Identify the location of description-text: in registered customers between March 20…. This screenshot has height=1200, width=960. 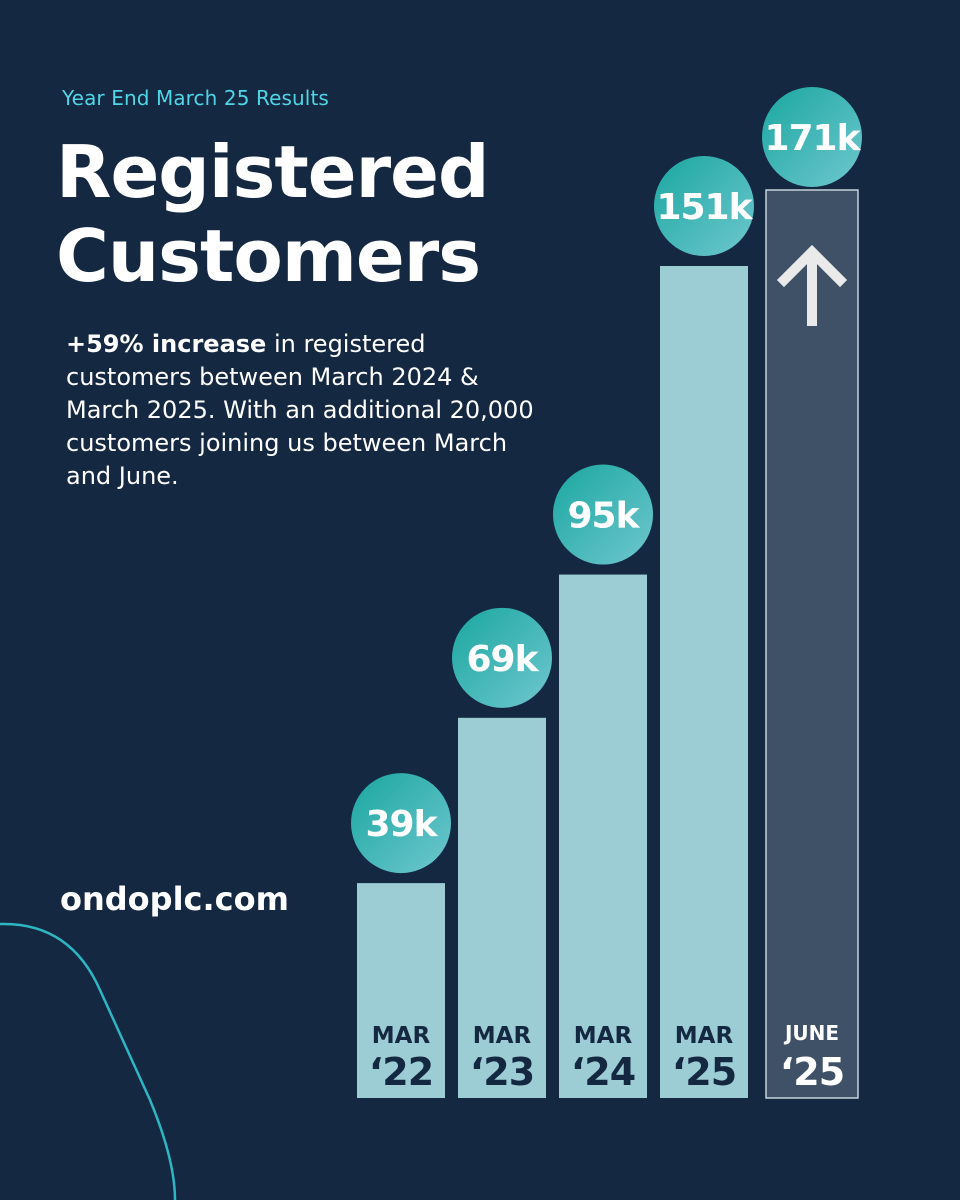
(300, 410).